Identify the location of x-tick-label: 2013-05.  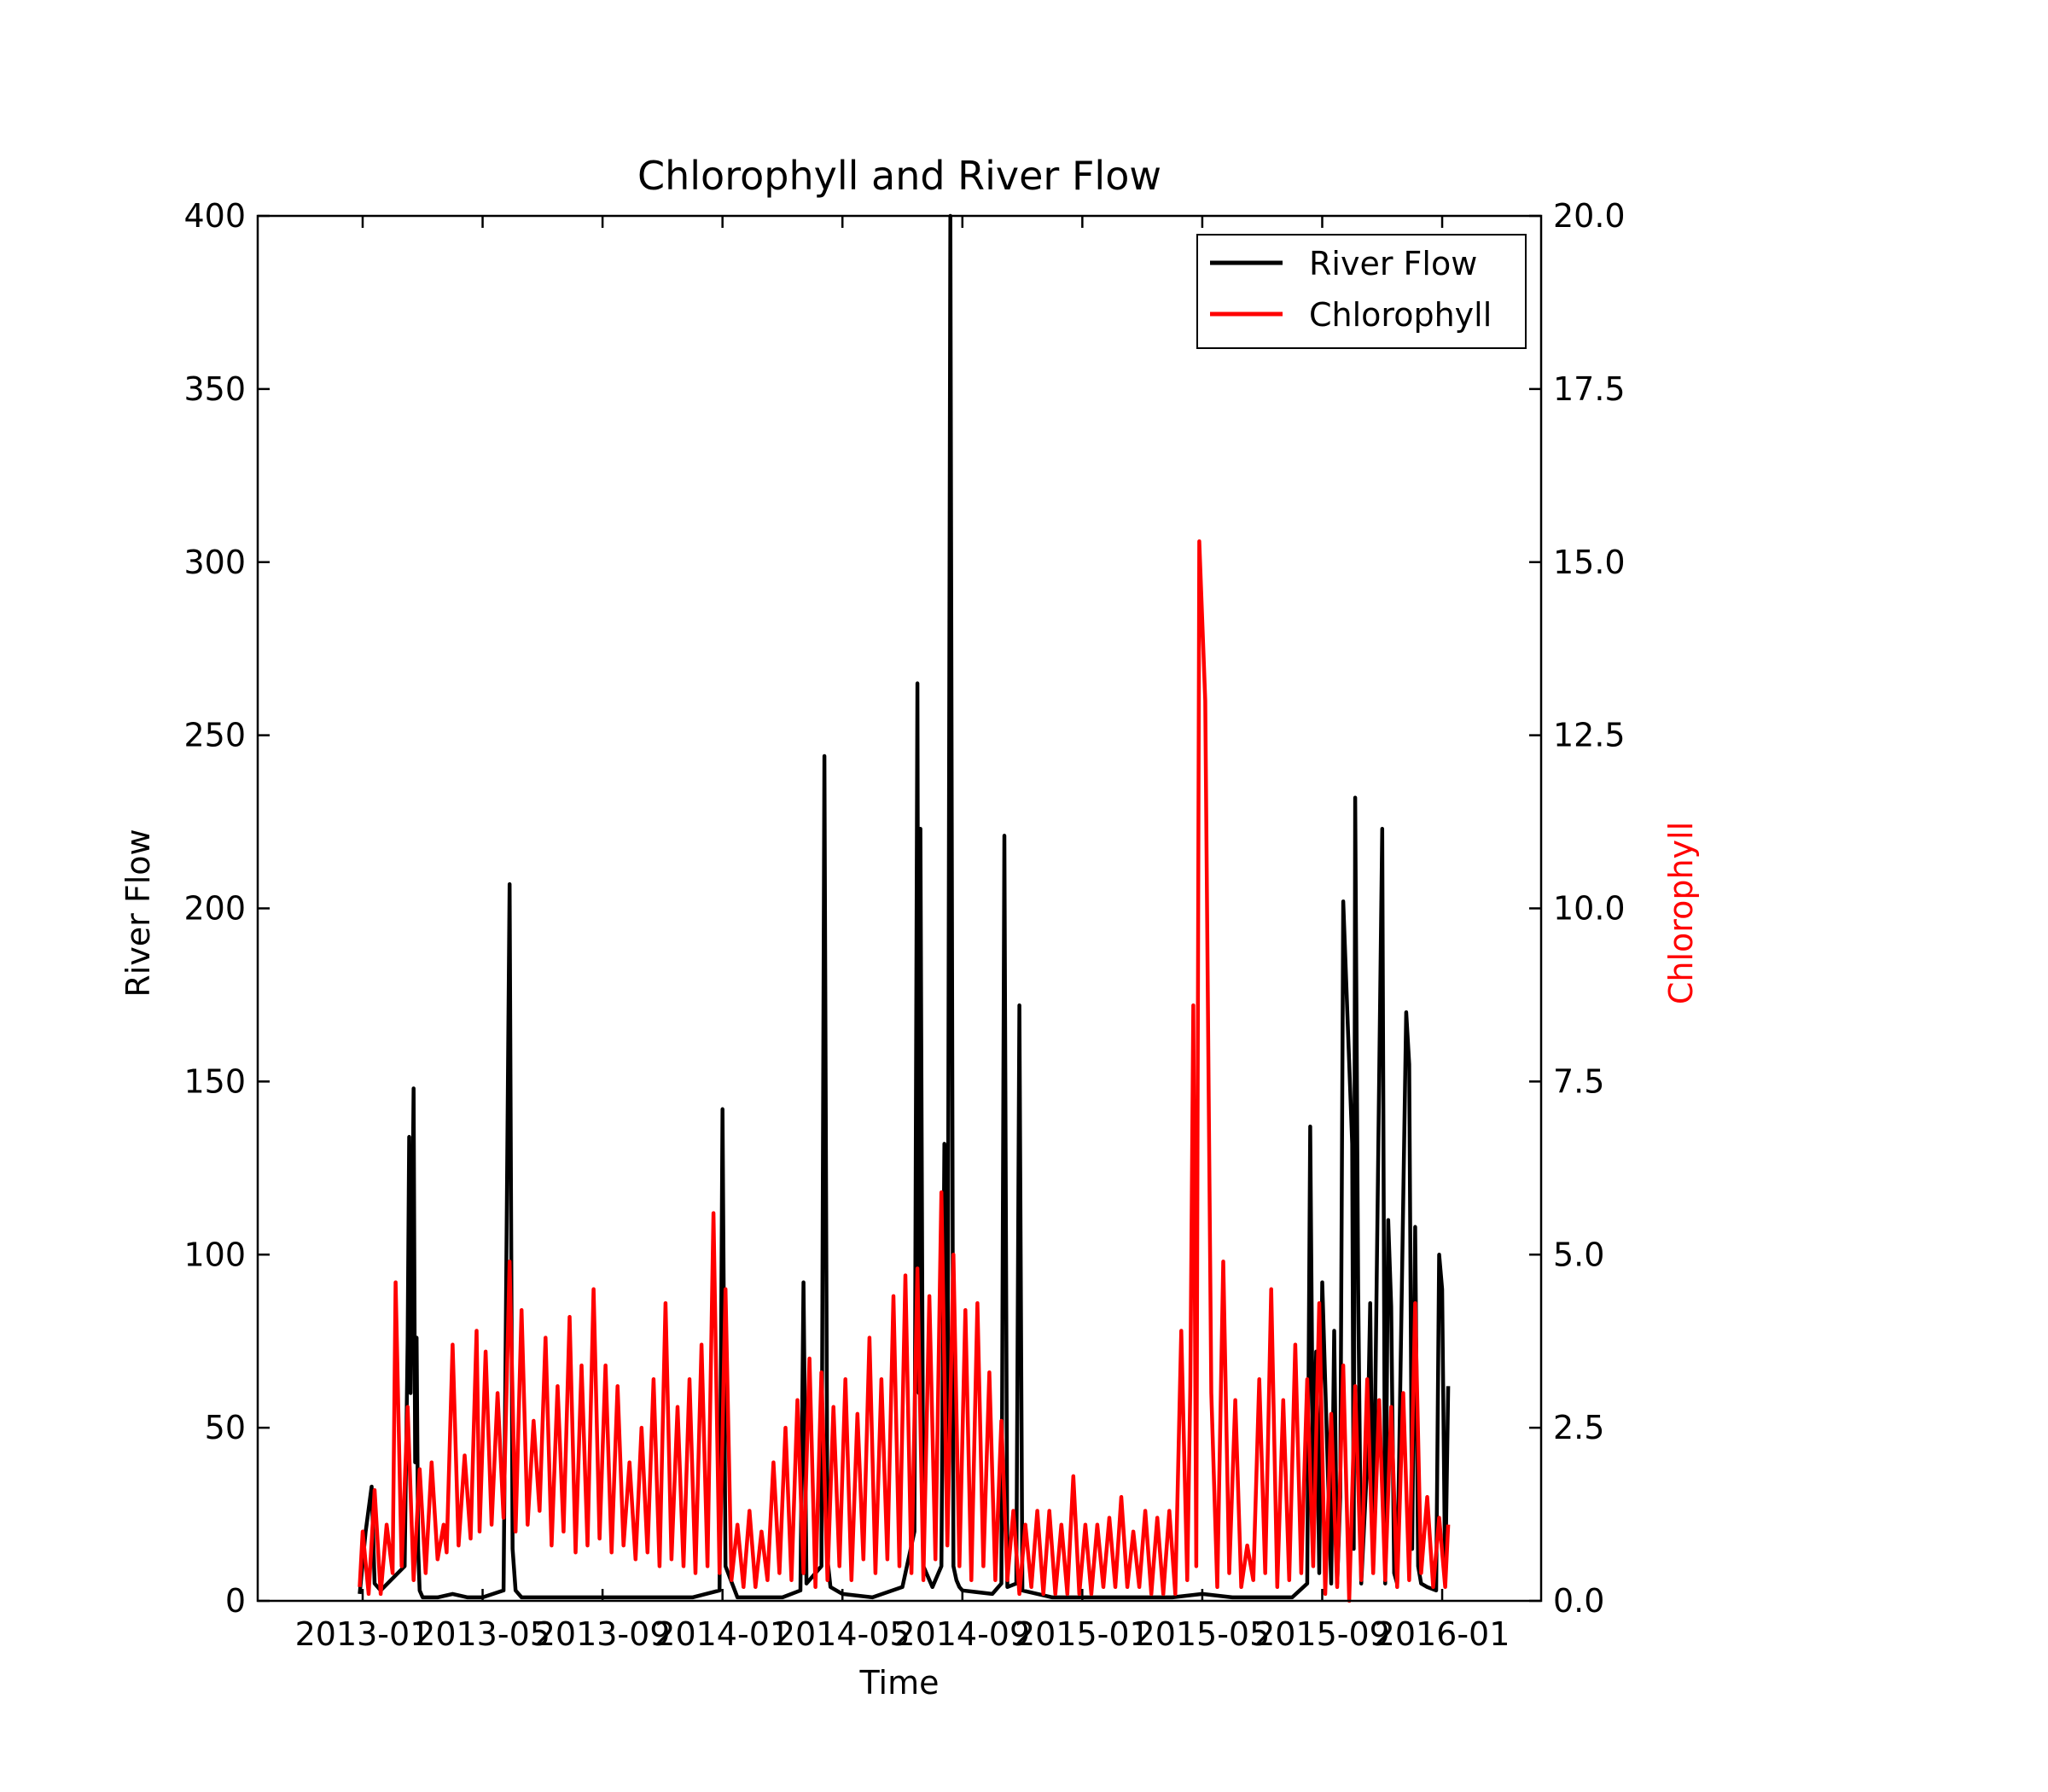
(483, 1634).